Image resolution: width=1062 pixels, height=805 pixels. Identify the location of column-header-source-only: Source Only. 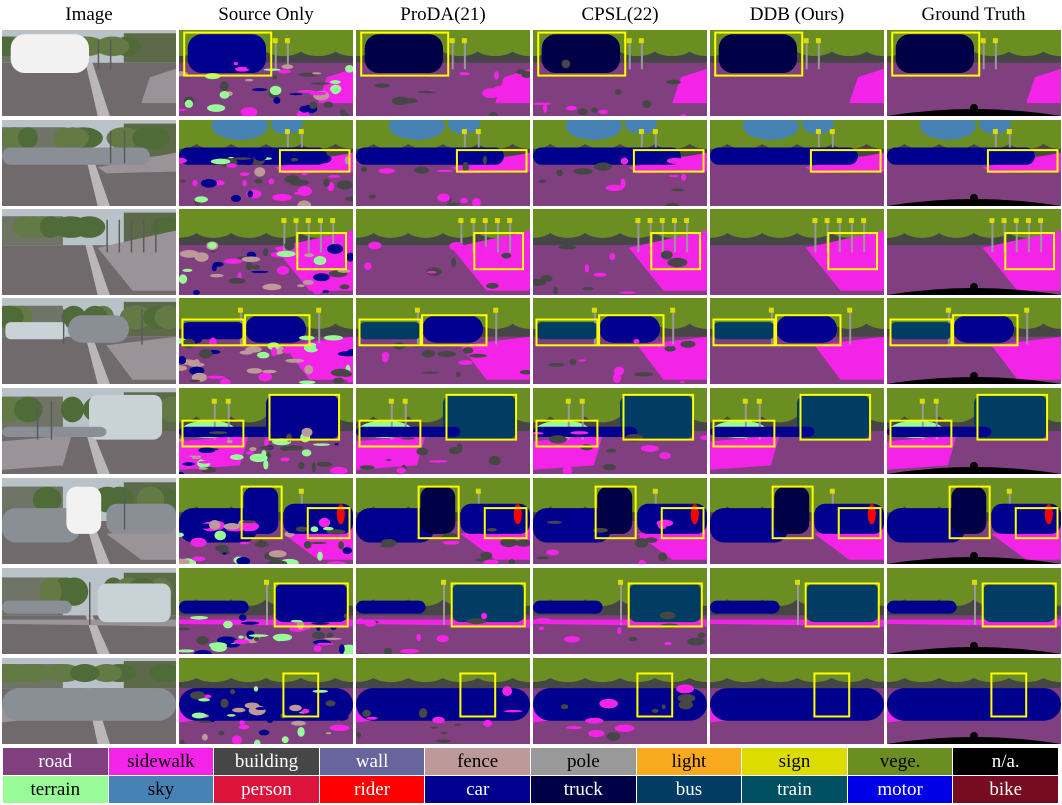
(266, 14).